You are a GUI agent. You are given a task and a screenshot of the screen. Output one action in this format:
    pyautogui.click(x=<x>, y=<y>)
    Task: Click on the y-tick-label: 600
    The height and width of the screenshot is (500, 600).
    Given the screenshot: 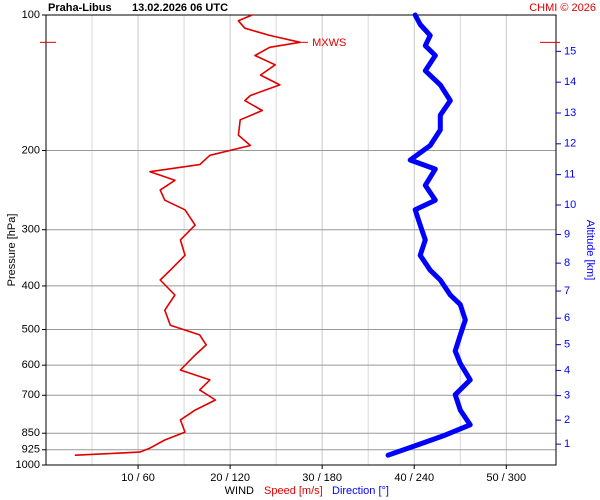 What is the action you would take?
    pyautogui.click(x=31, y=365)
    